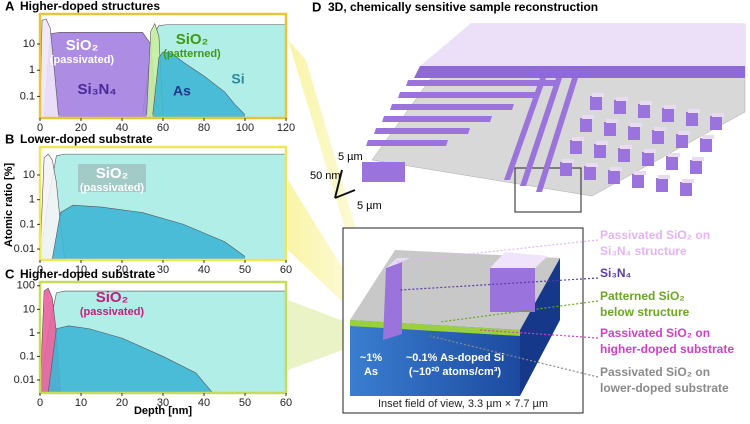 The height and width of the screenshot is (424, 750). What do you see at coordinates (182, 91) in the screenshot?
I see `series-label: As` at bounding box center [182, 91].